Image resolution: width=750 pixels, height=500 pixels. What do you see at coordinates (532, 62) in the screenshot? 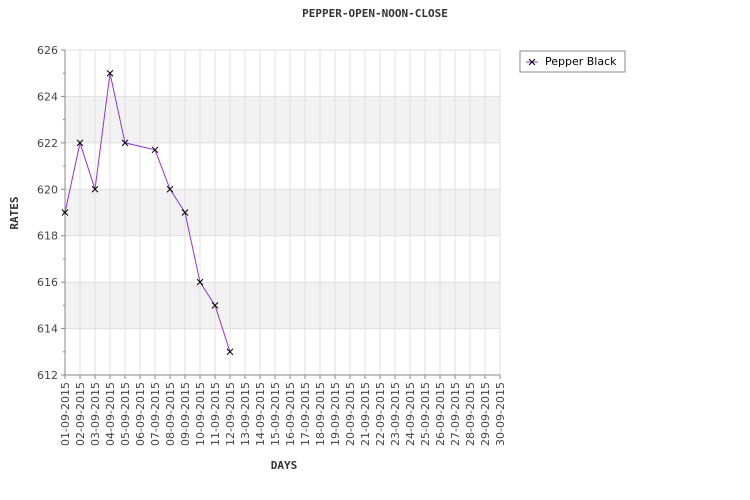
I see `legend-marker-icon` at bounding box center [532, 62].